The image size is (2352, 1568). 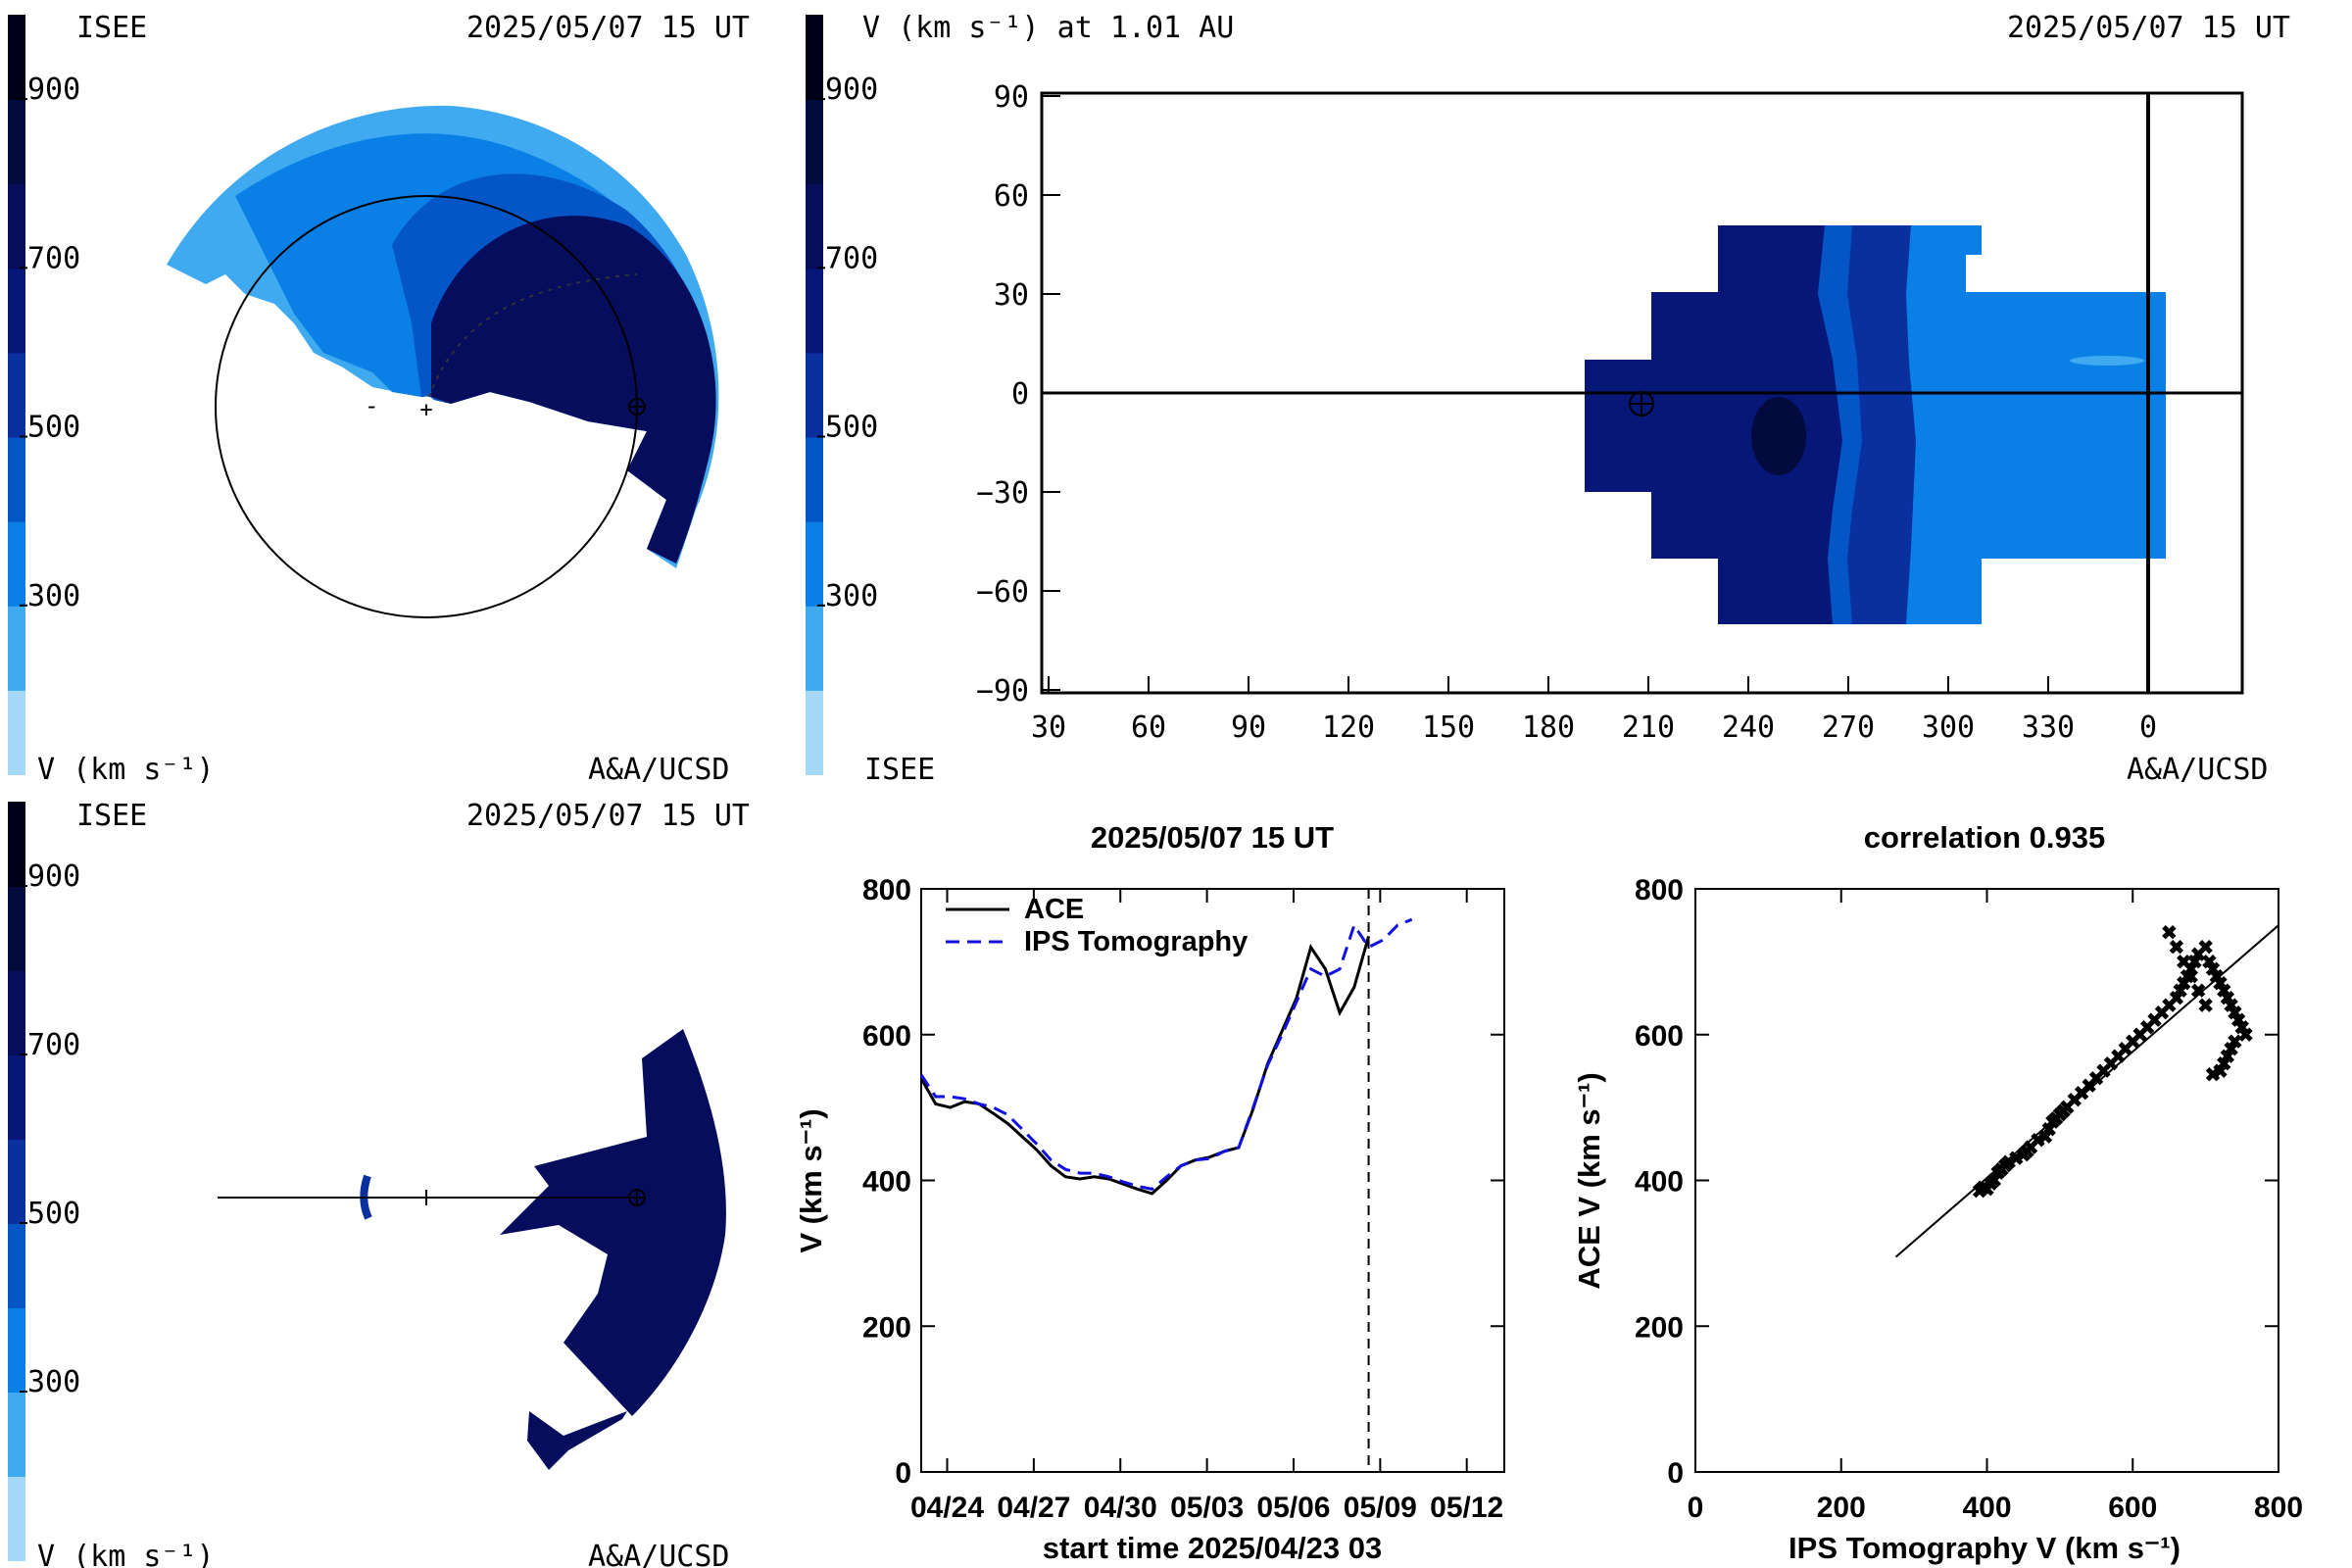 I want to click on colorbar-1-tick-label: 700, so click(x=53, y=258).